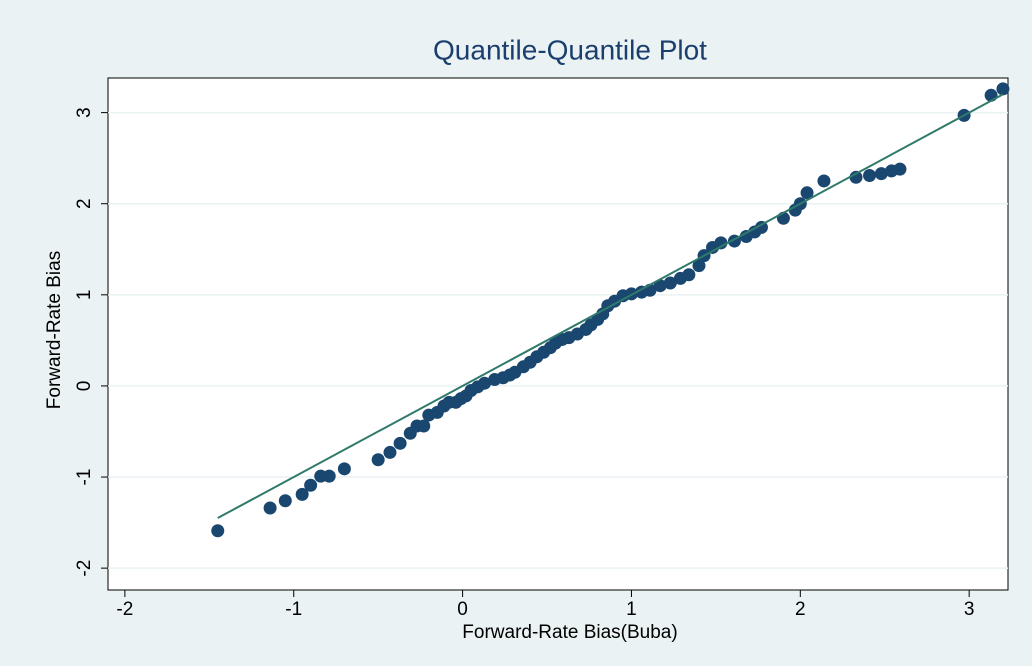  Describe the element at coordinates (124, 609) in the screenshot. I see `x-tick-label: -2` at that location.